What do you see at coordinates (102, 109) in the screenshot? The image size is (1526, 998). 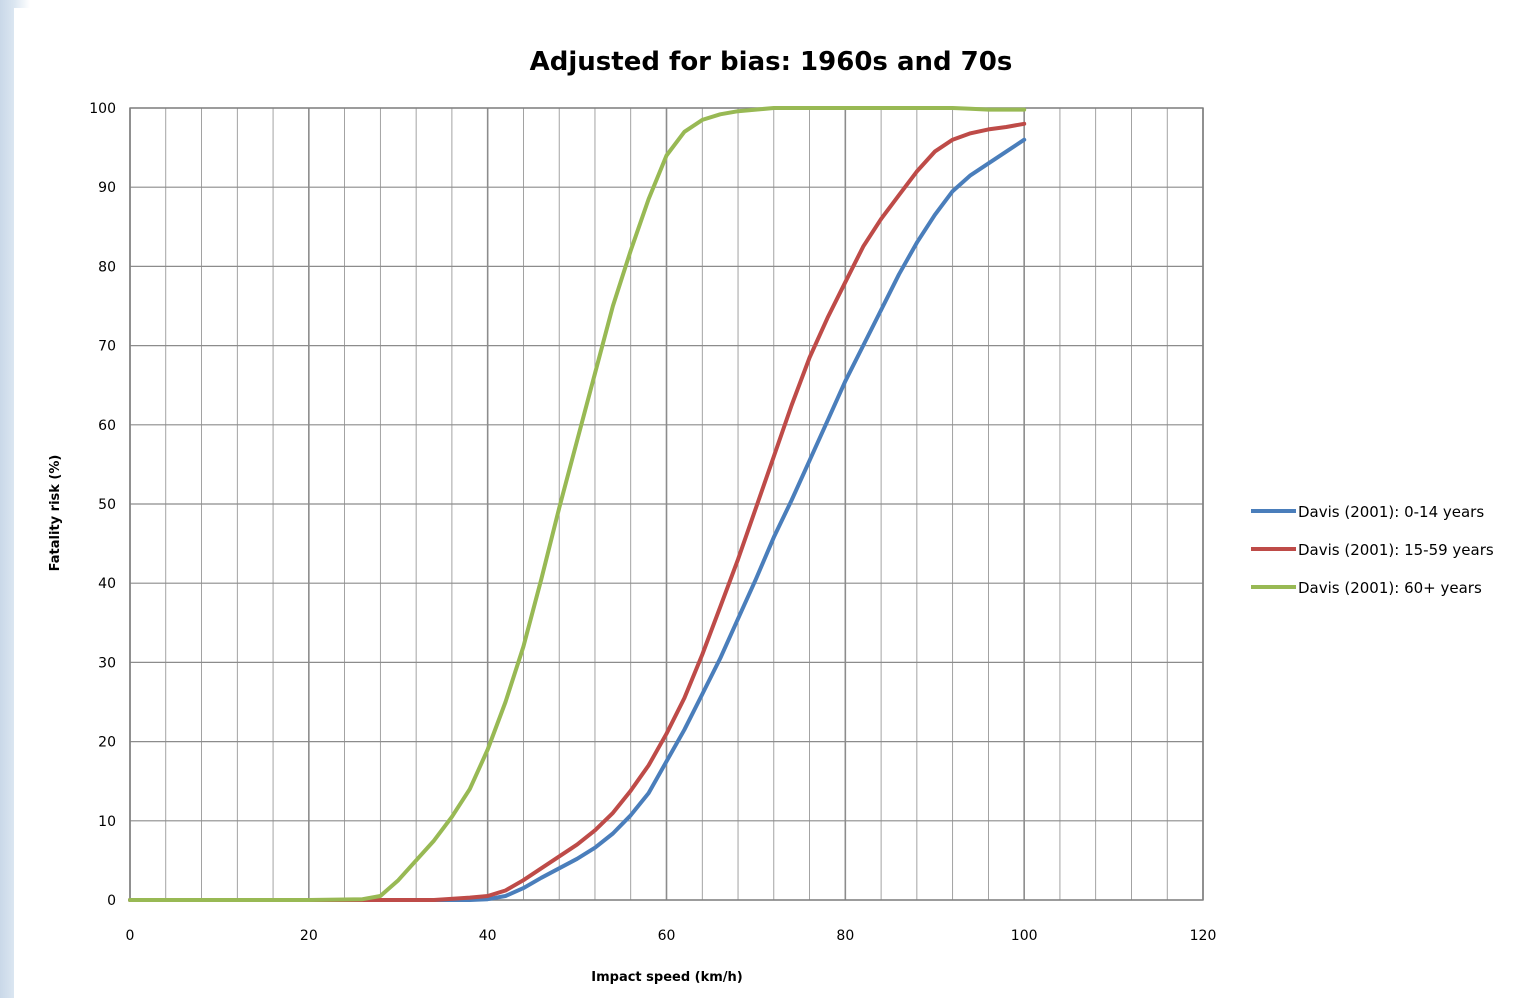 I see `y-tick-label: 100` at bounding box center [102, 109].